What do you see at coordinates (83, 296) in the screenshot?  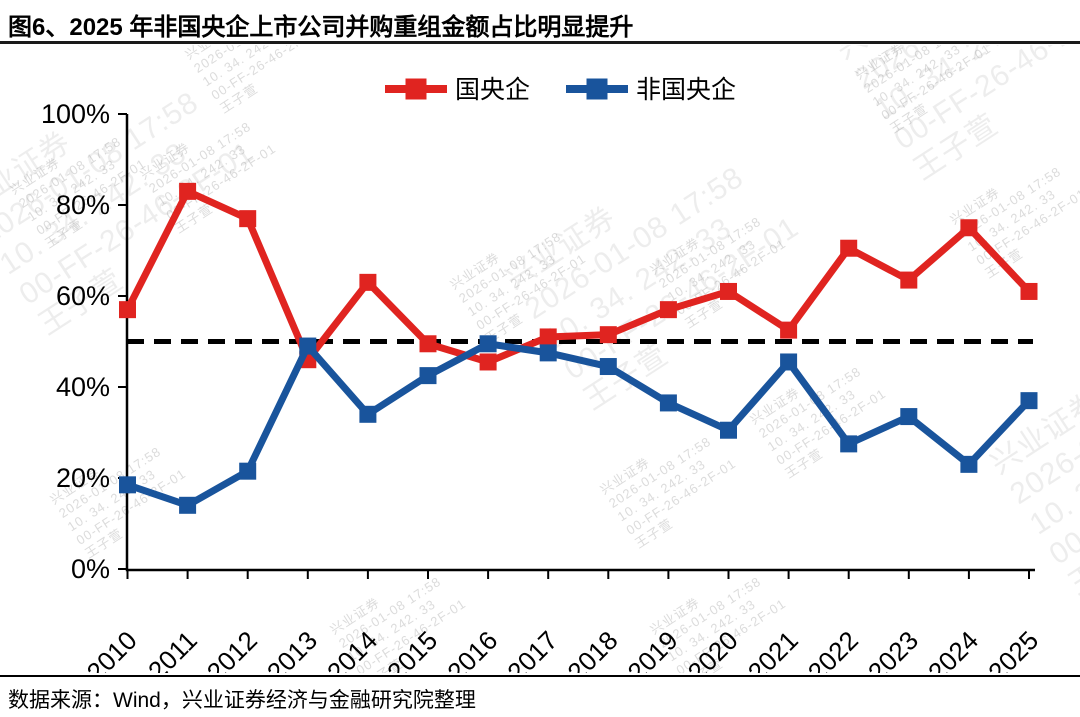 I see `y-axis-label: 60%` at bounding box center [83, 296].